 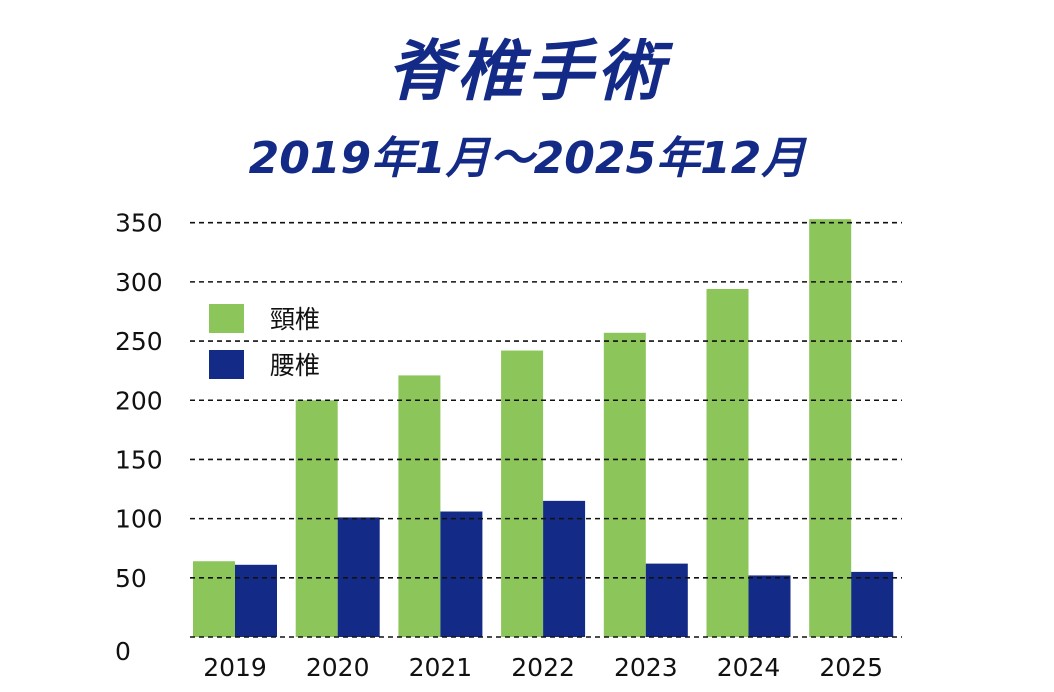 What do you see at coordinates (830, 428) in the screenshot?
I see `bar-頸椎-2025` at bounding box center [830, 428].